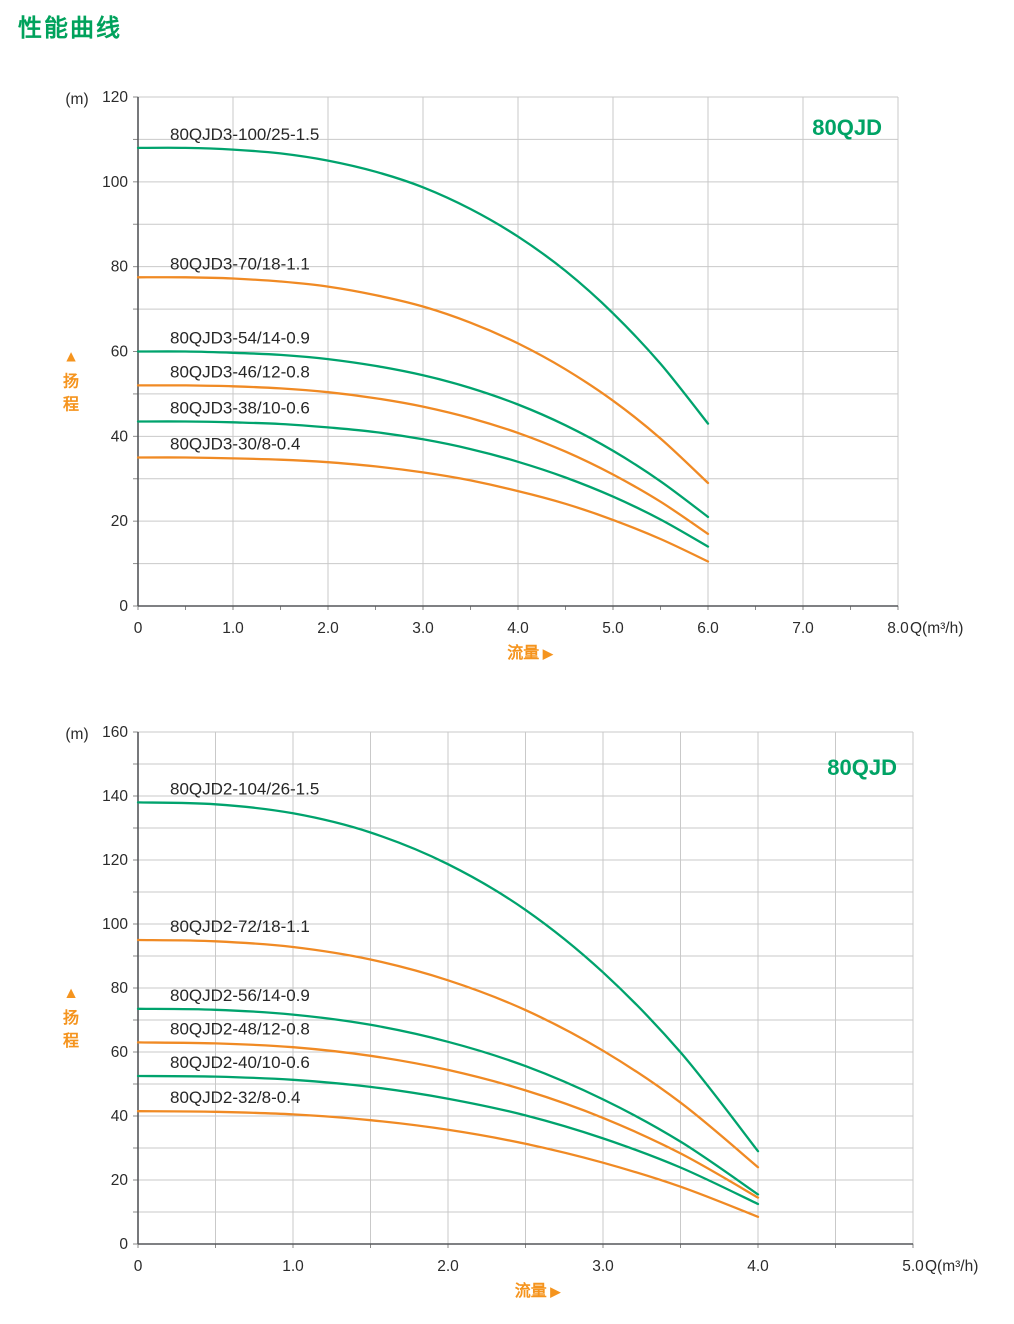 This screenshot has width=1014, height=1324. What do you see at coordinates (240, 1062) in the screenshot?
I see `series-label: 80QJD2-40/10-0.6` at bounding box center [240, 1062].